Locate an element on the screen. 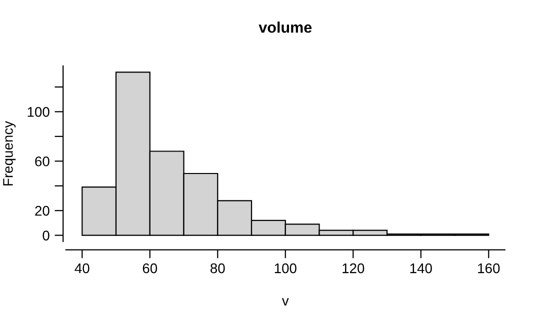  x-tick-label: 100 is located at coordinates (285, 268).